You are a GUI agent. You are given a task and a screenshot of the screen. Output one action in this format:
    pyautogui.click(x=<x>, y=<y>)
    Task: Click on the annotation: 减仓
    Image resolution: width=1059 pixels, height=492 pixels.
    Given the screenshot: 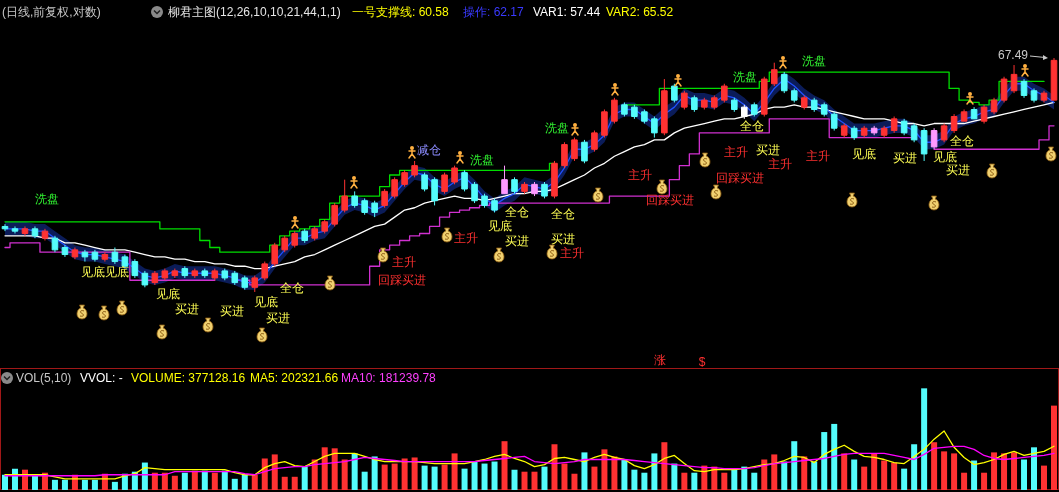 What is the action you would take?
    pyautogui.click(x=429, y=150)
    